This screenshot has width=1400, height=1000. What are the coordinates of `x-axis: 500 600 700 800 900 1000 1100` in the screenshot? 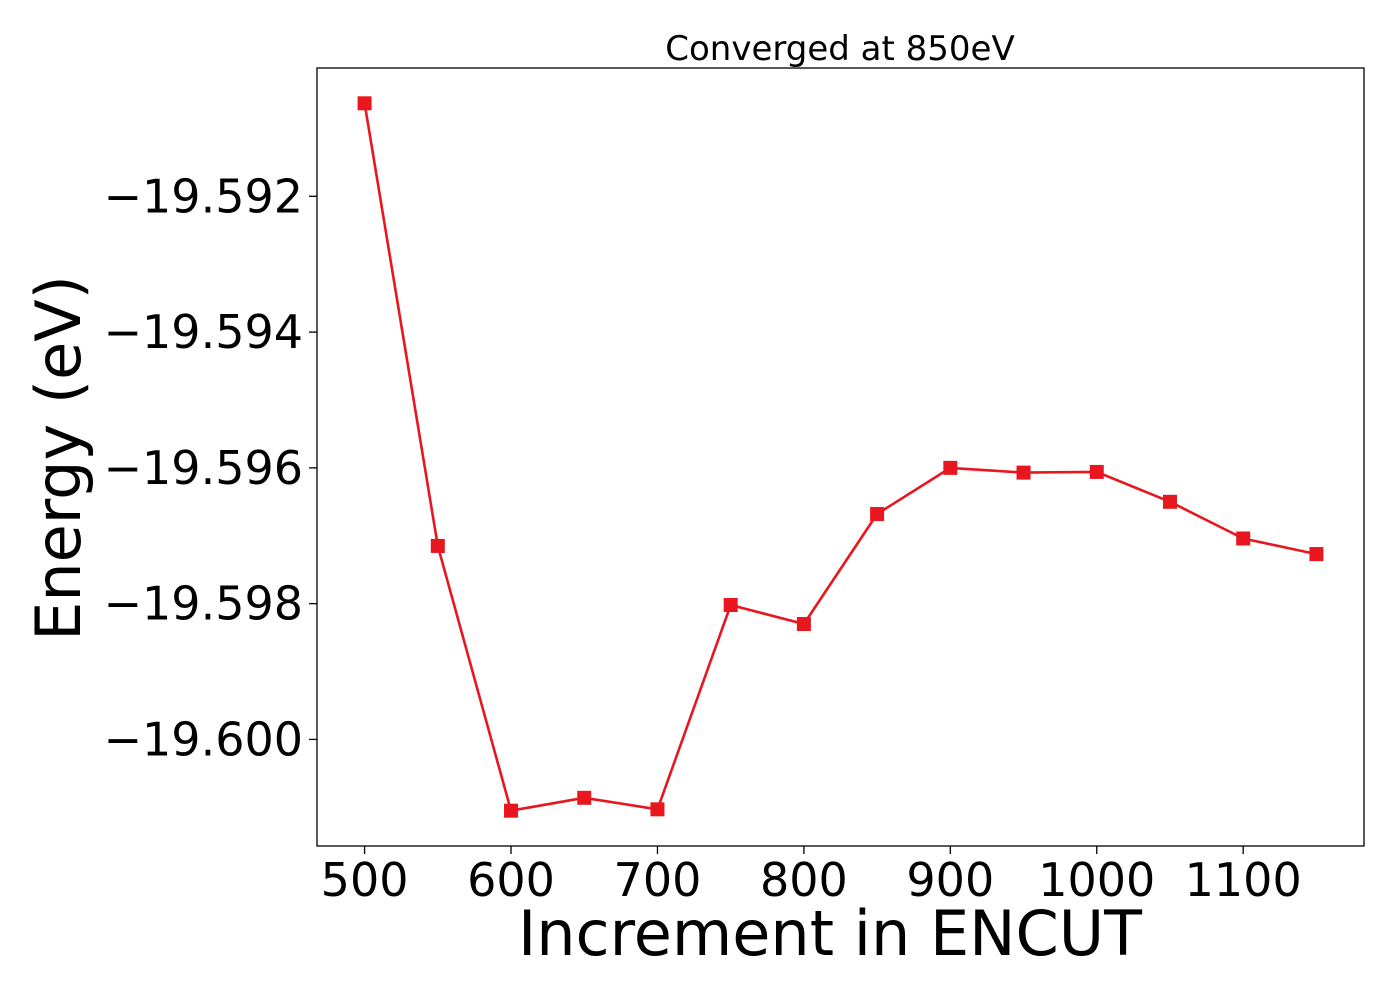 It's located at (811, 876).